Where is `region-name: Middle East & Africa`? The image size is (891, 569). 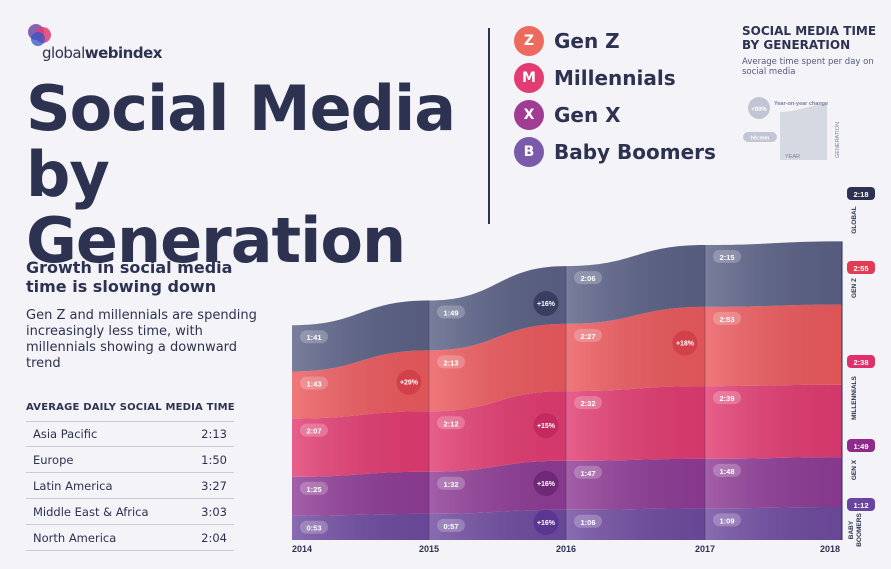 region-name: Middle East & Africa is located at coordinates (91, 511).